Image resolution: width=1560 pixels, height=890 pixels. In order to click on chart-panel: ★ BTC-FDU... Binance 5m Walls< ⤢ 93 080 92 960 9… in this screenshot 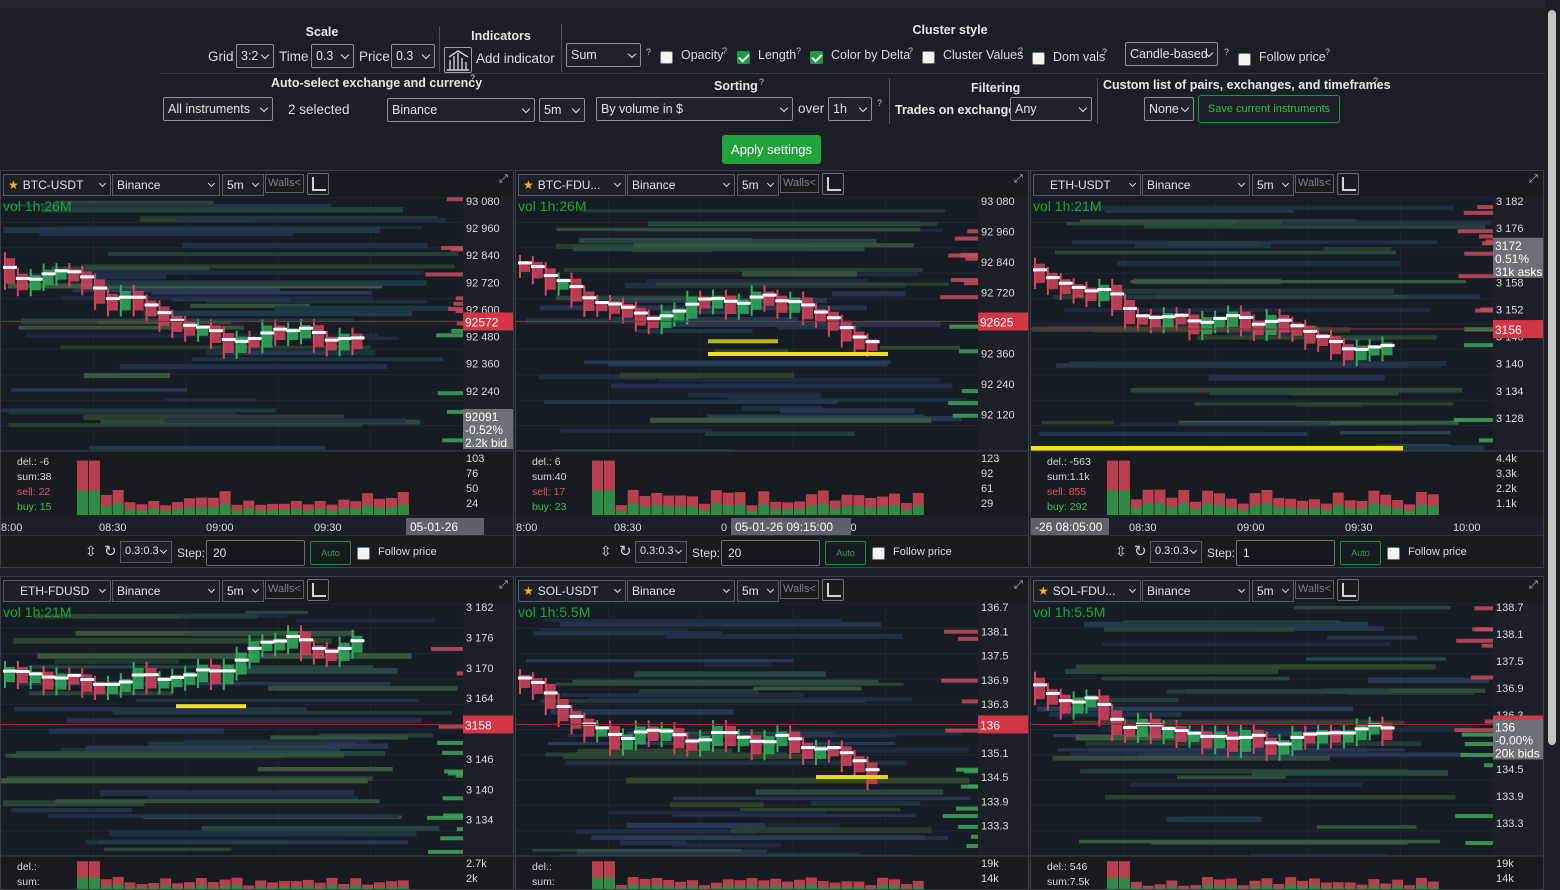, I will do `click(772, 369)`.